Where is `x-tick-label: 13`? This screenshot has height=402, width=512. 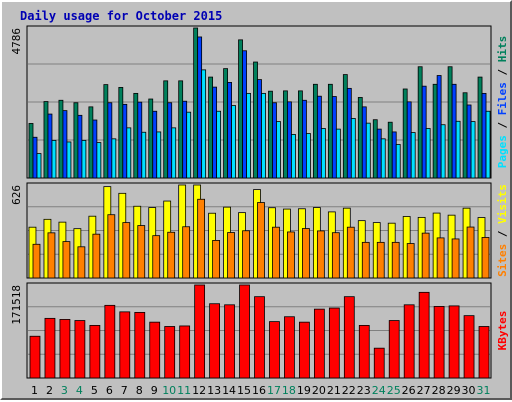
x-tick-label: 13 is located at coordinates (214, 390).